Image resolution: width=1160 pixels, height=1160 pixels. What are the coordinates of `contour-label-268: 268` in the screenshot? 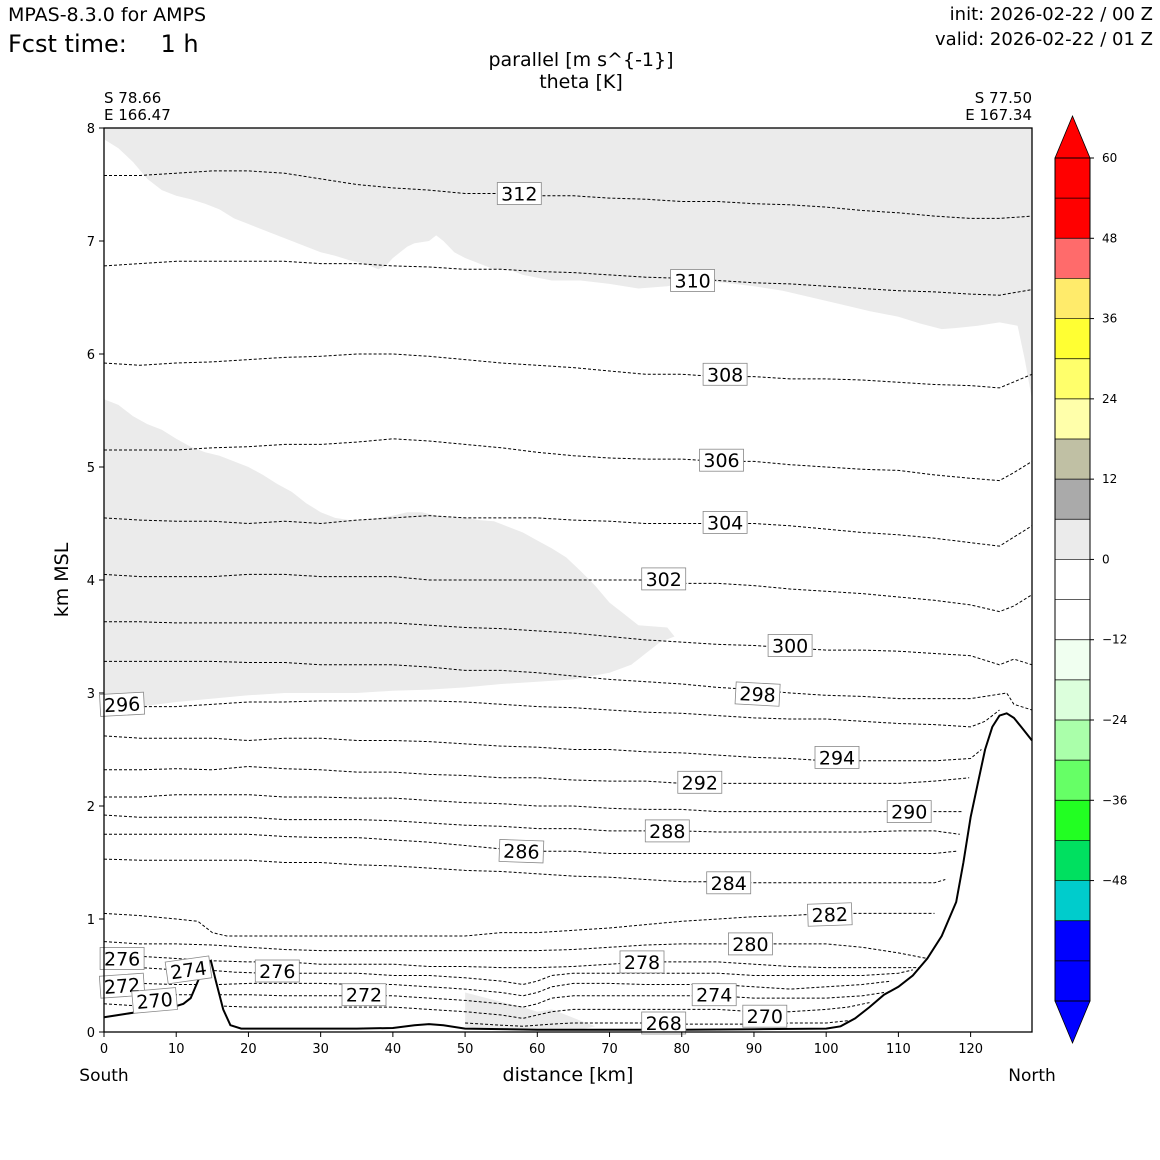 It's located at (664, 1023).